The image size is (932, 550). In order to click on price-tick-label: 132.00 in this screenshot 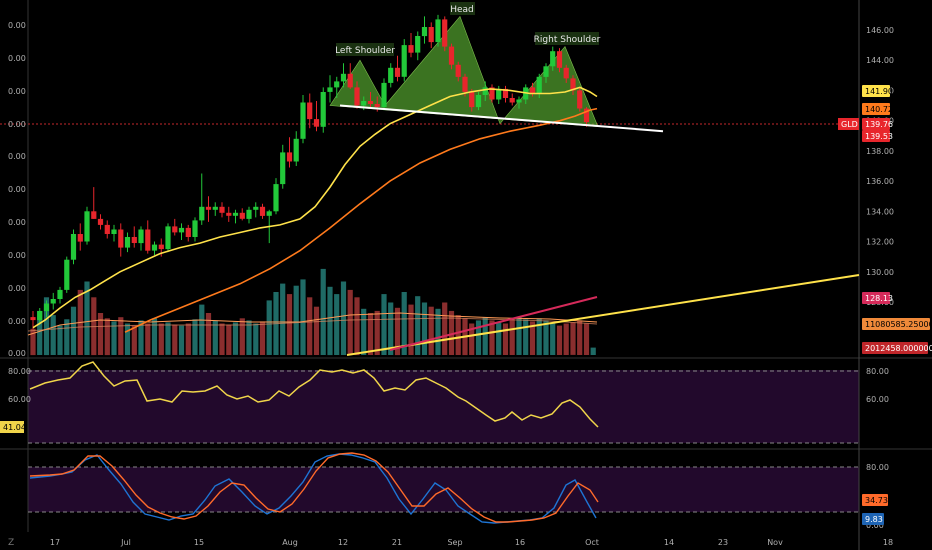, I will do `click(880, 242)`.